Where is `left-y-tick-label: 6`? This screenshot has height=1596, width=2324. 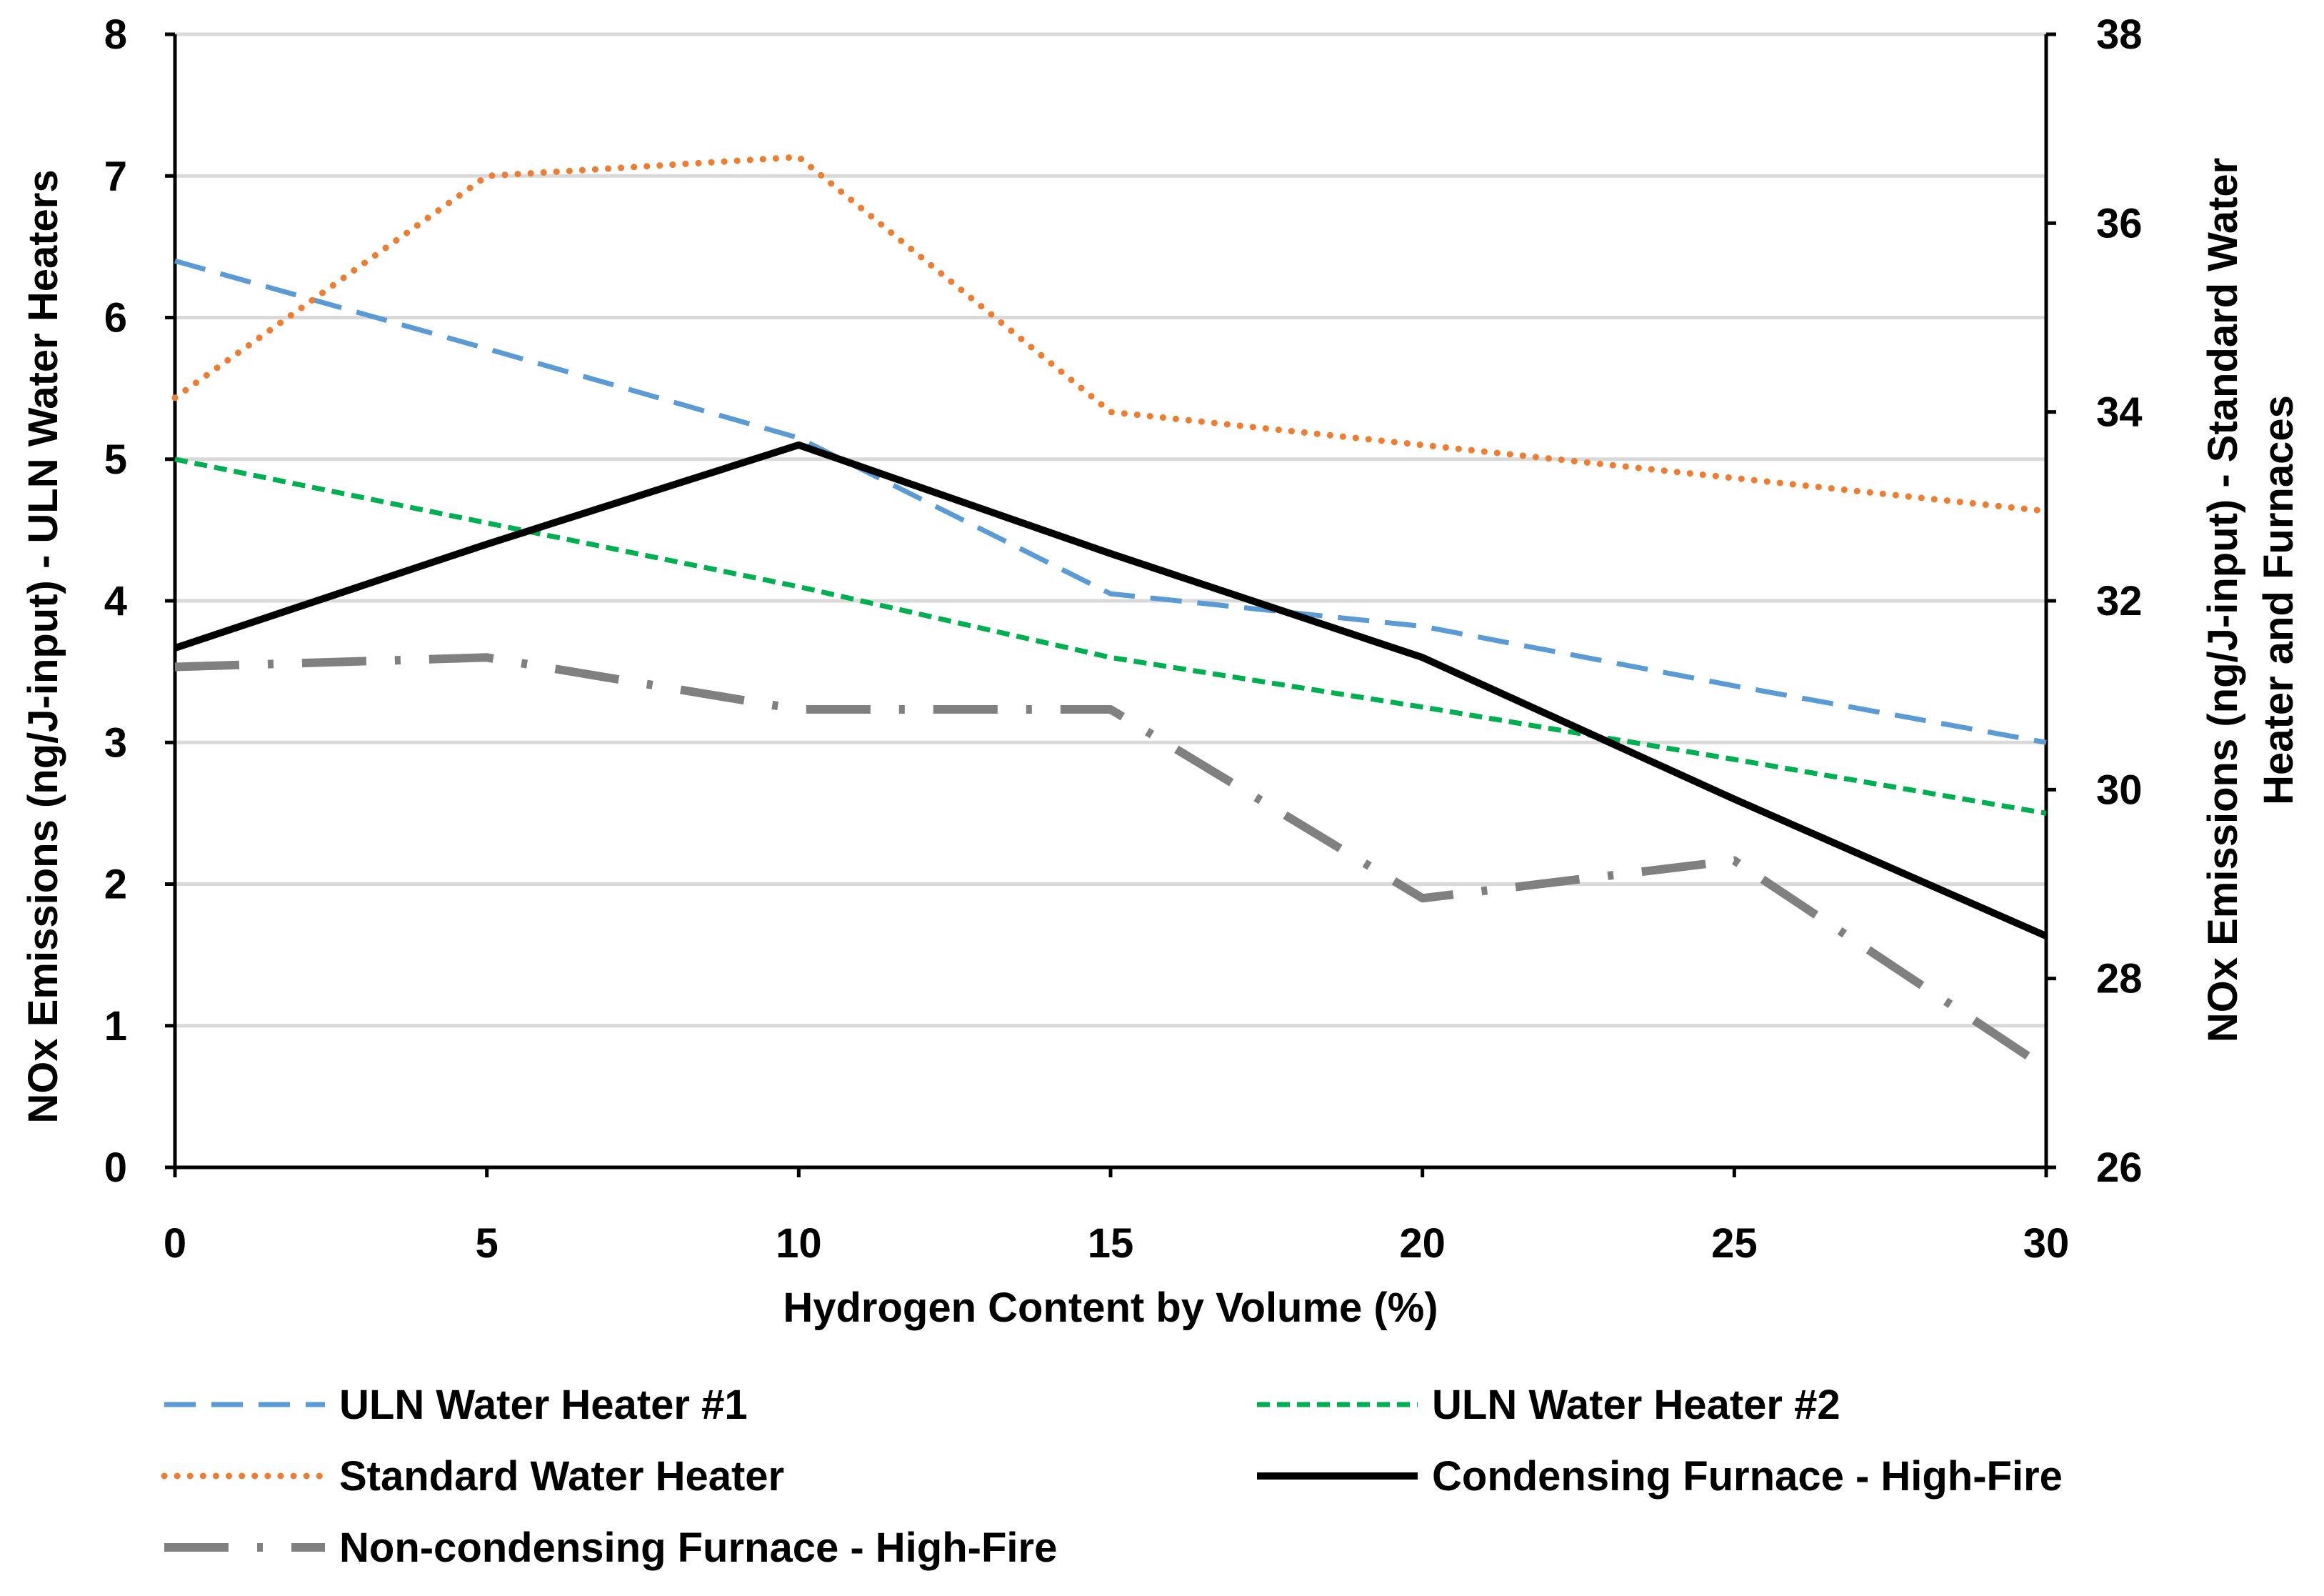 left-y-tick-label: 6 is located at coordinates (115, 318).